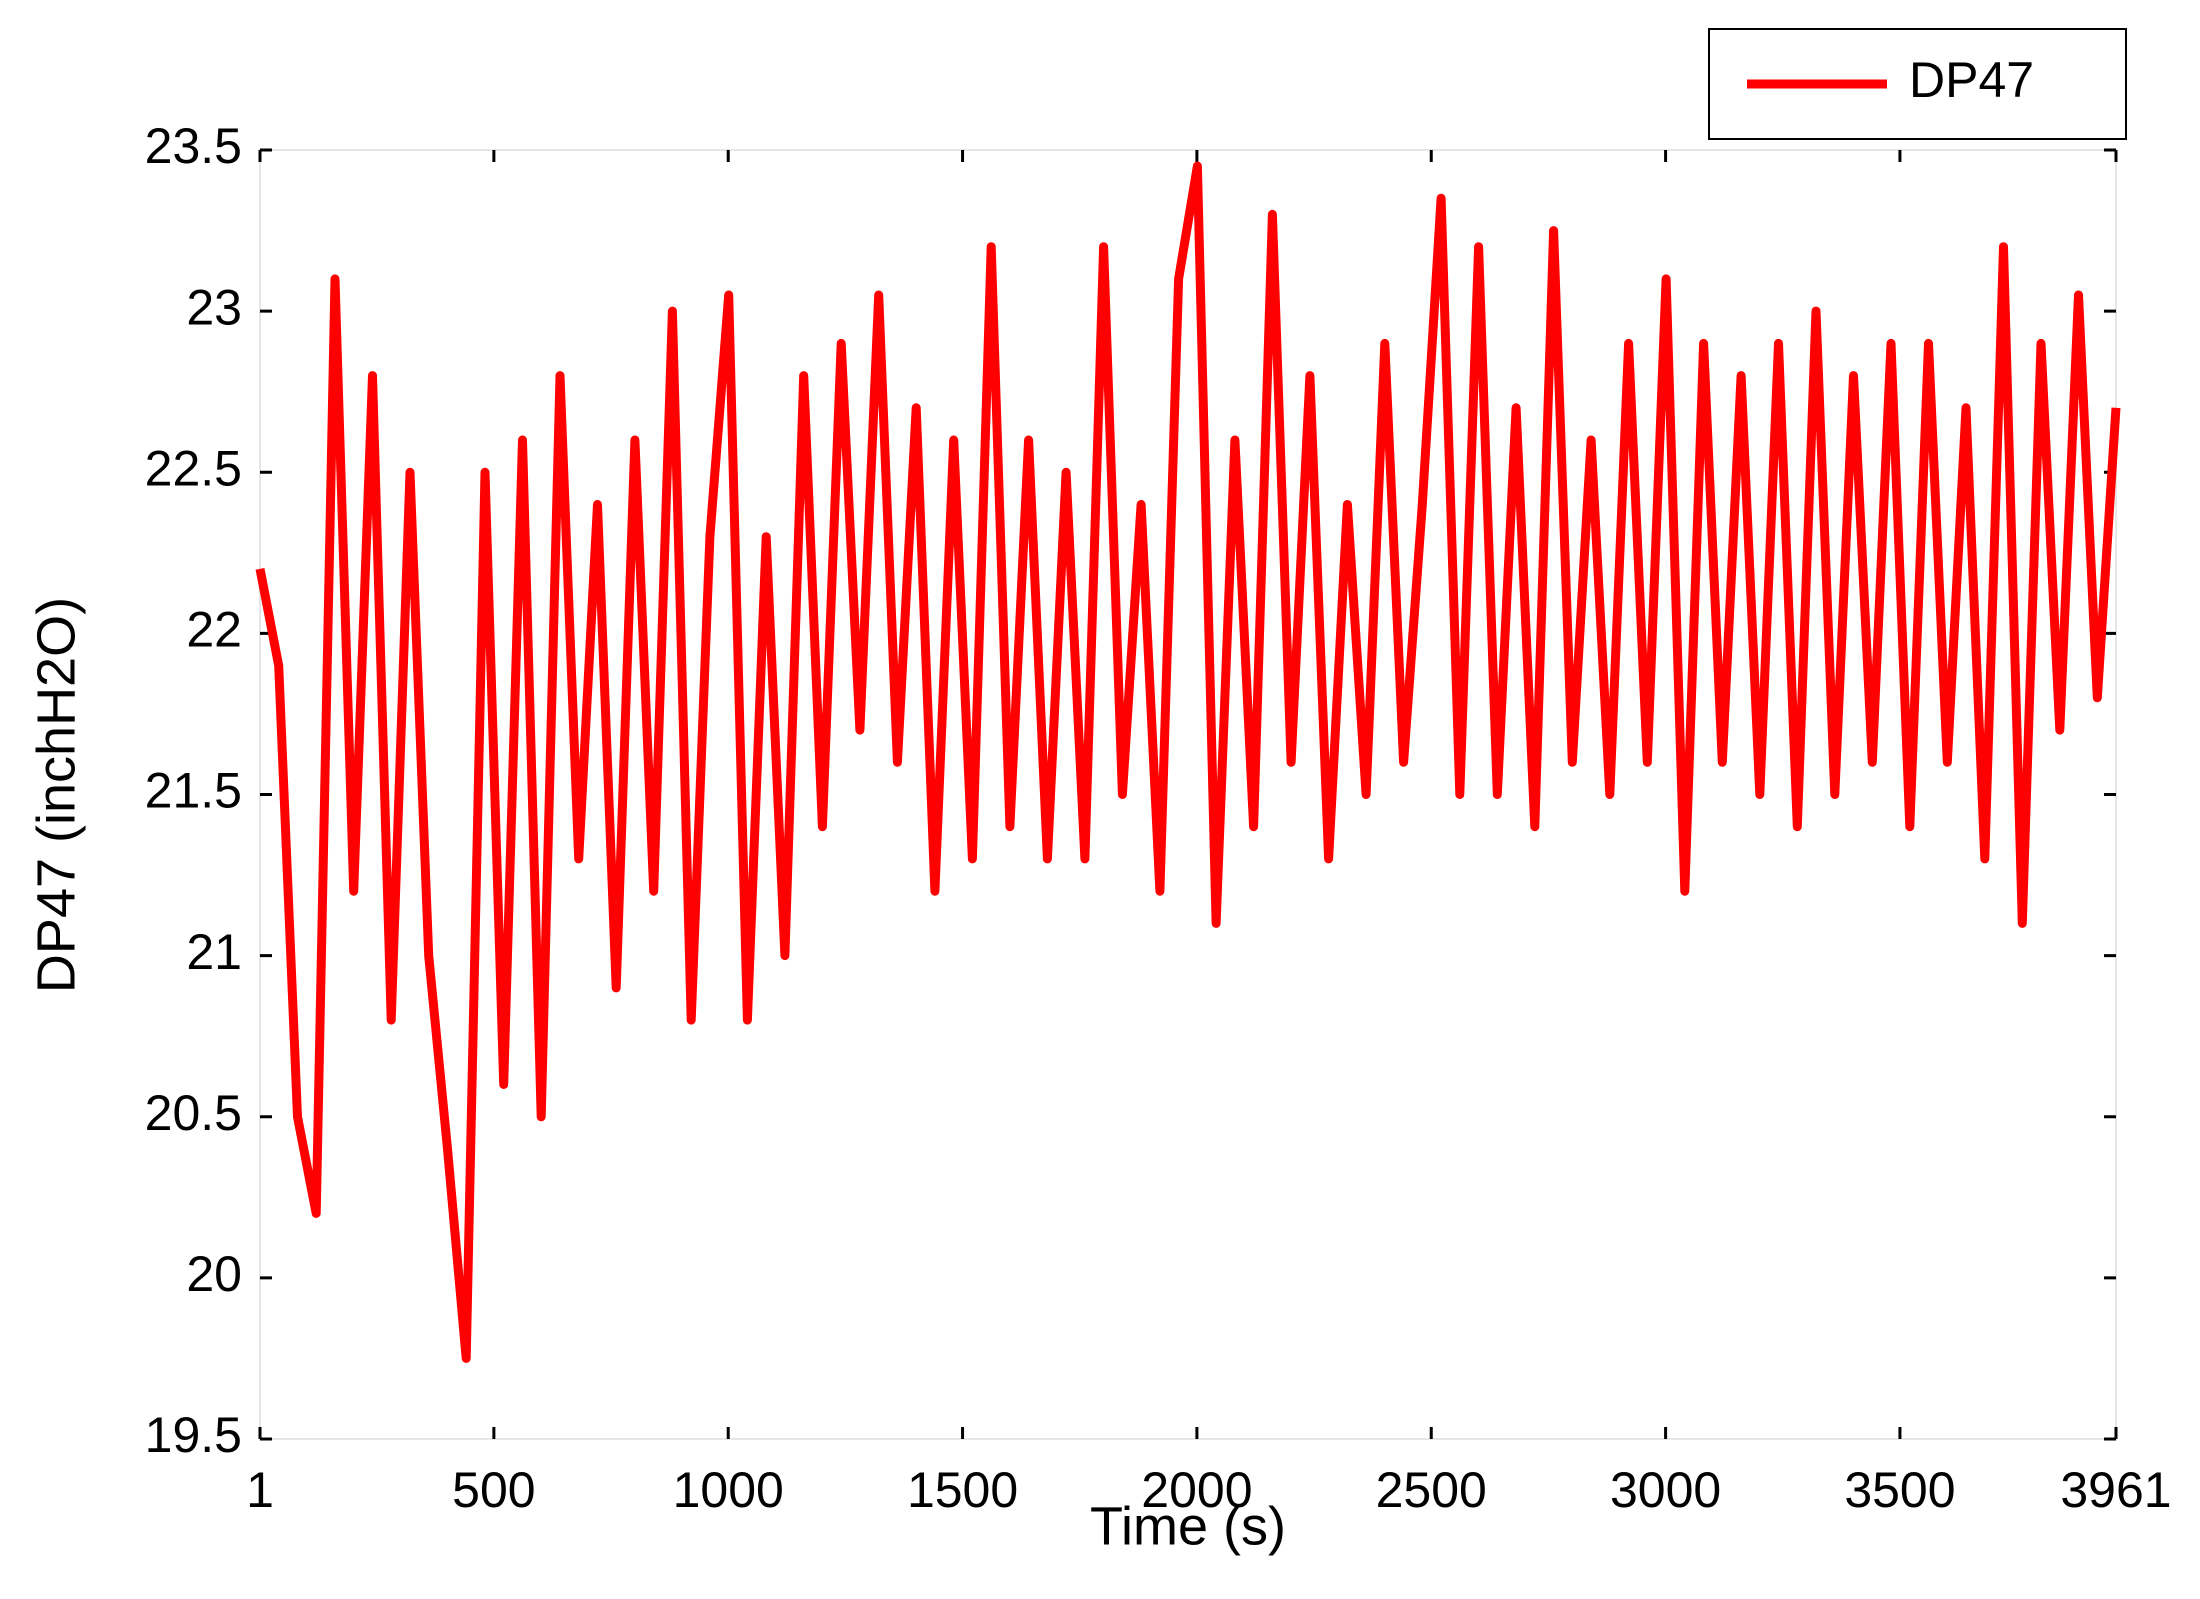 The image size is (2200, 1599). What do you see at coordinates (214, 307) in the screenshot?
I see `y-tick-label: 23` at bounding box center [214, 307].